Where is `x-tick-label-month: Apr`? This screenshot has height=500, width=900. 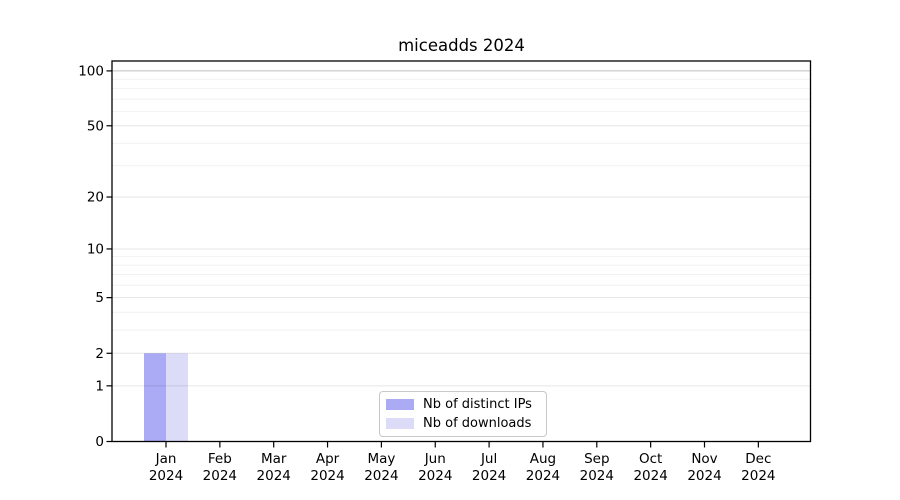
x-tick-label-month: Apr is located at coordinates (328, 459).